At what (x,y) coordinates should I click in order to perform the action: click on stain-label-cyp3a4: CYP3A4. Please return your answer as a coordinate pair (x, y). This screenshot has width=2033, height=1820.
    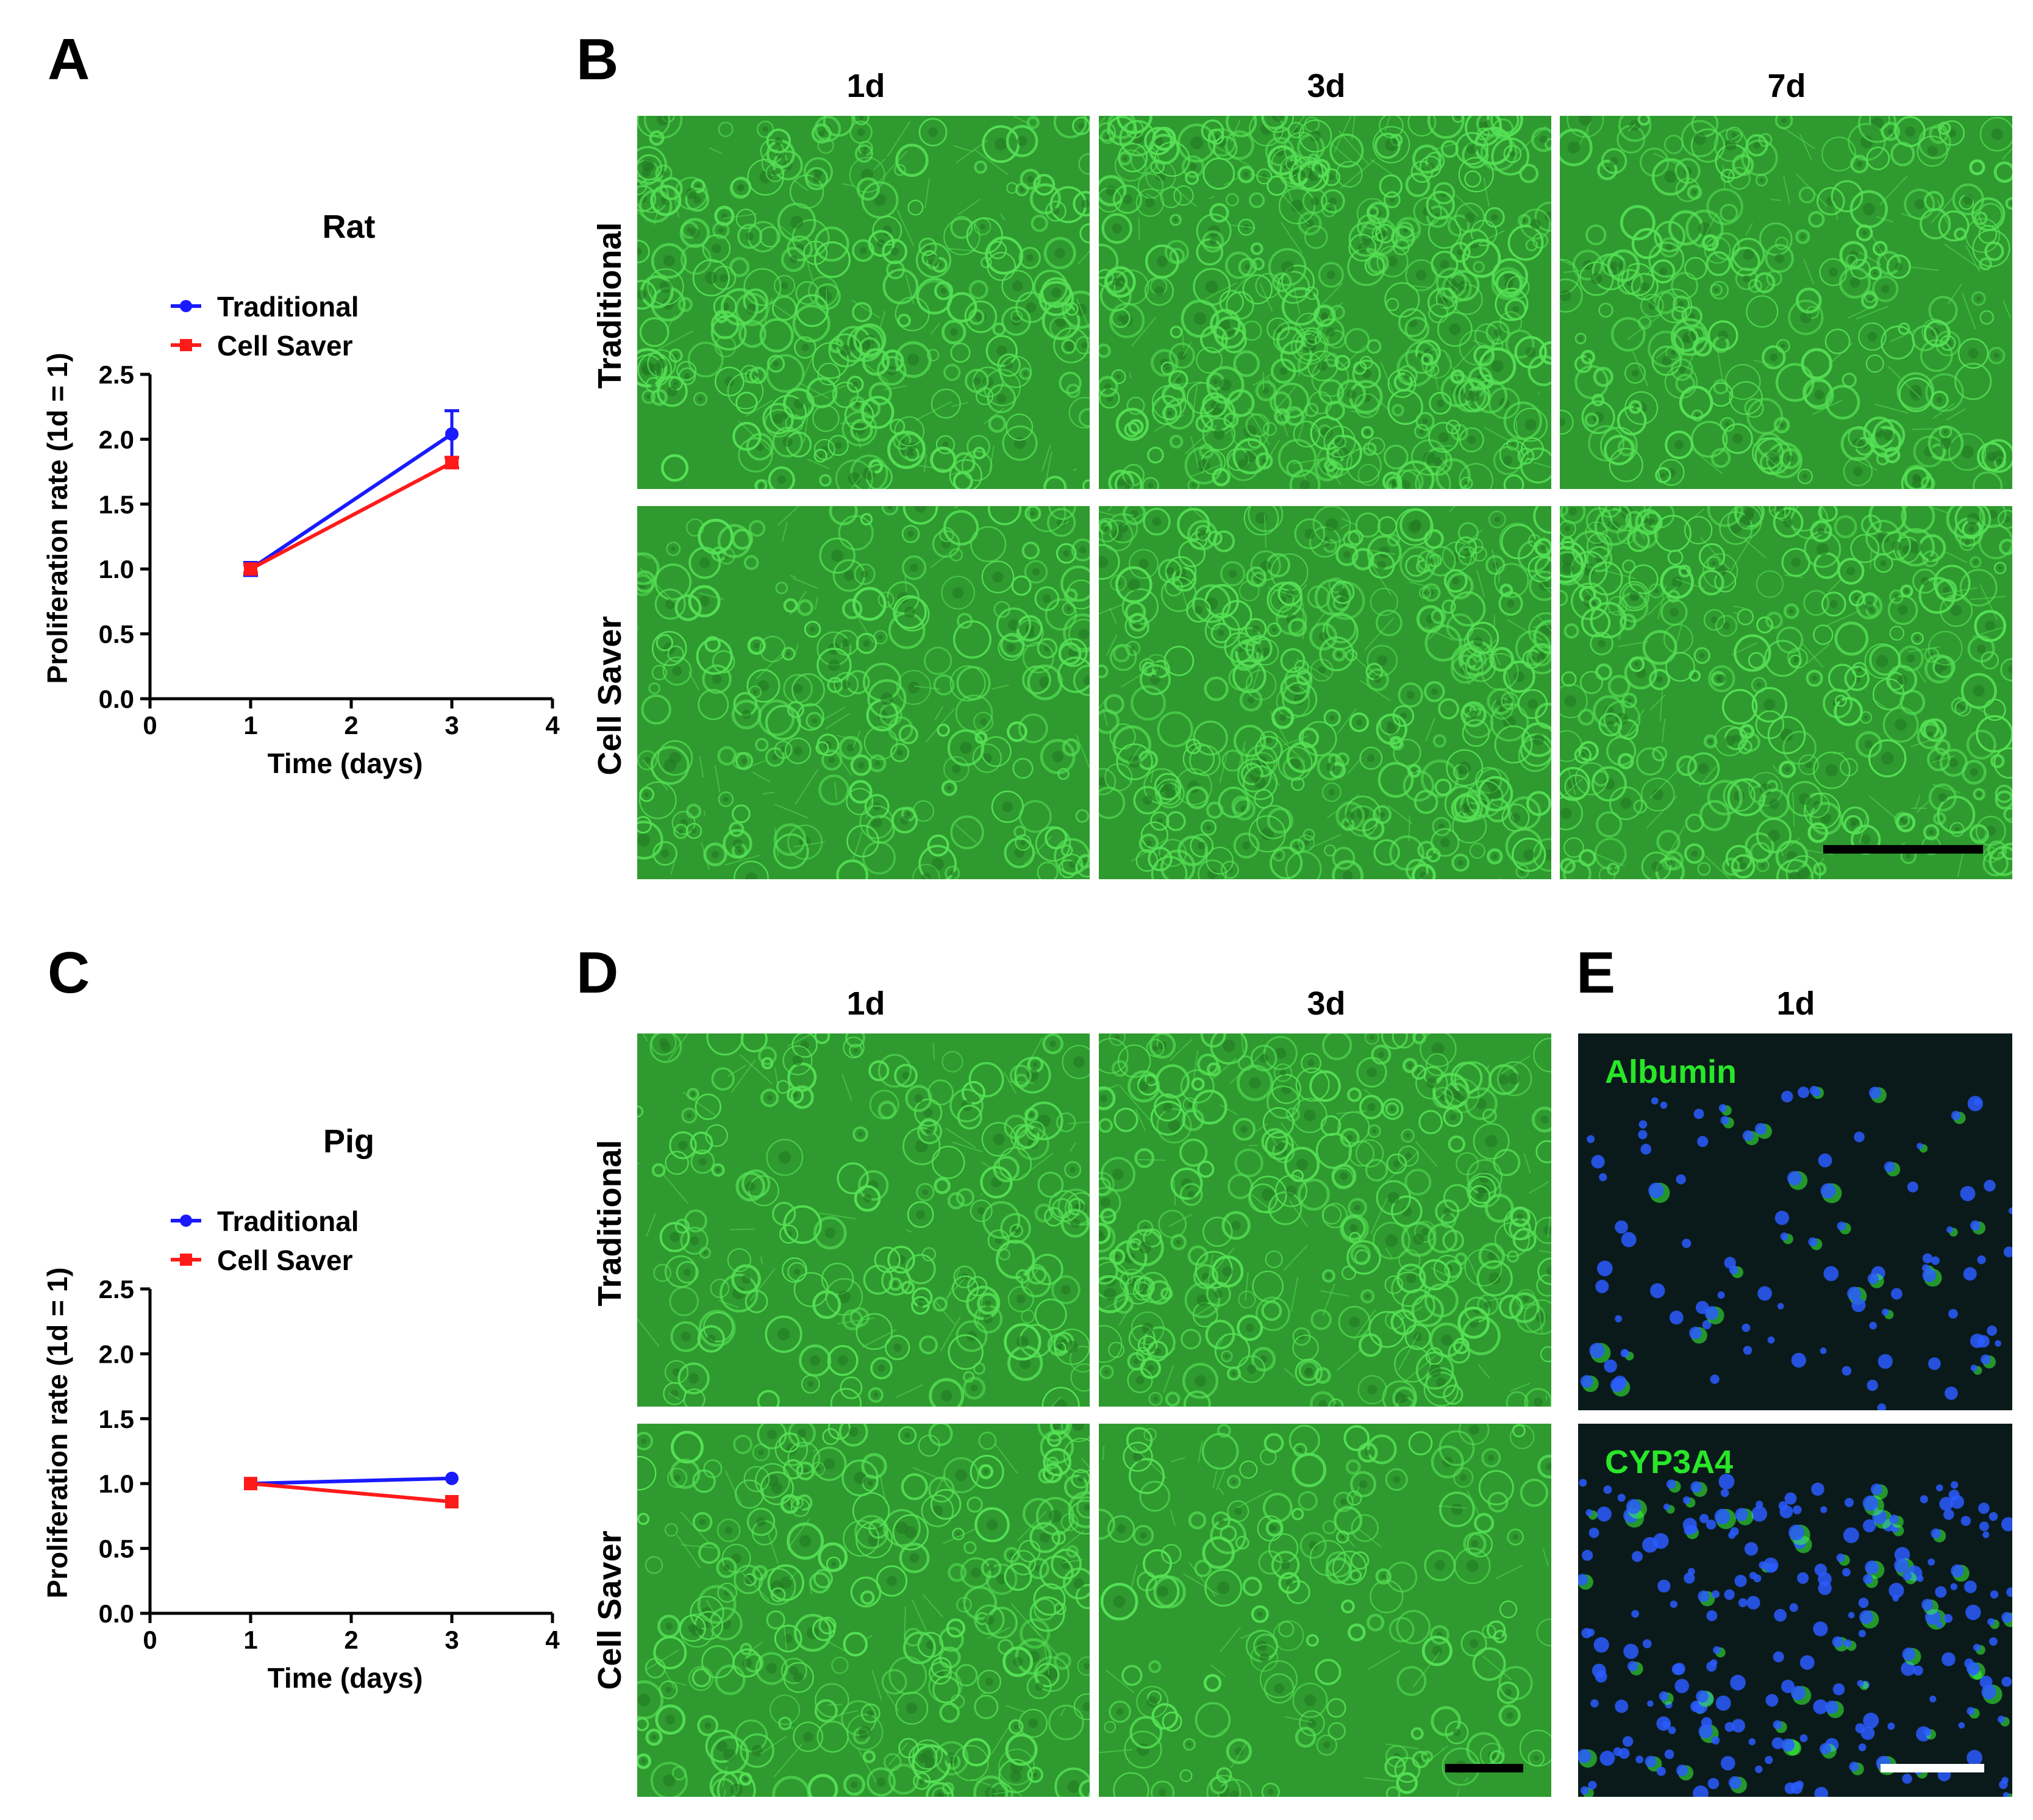
    Looking at the image, I should click on (1670, 1462).